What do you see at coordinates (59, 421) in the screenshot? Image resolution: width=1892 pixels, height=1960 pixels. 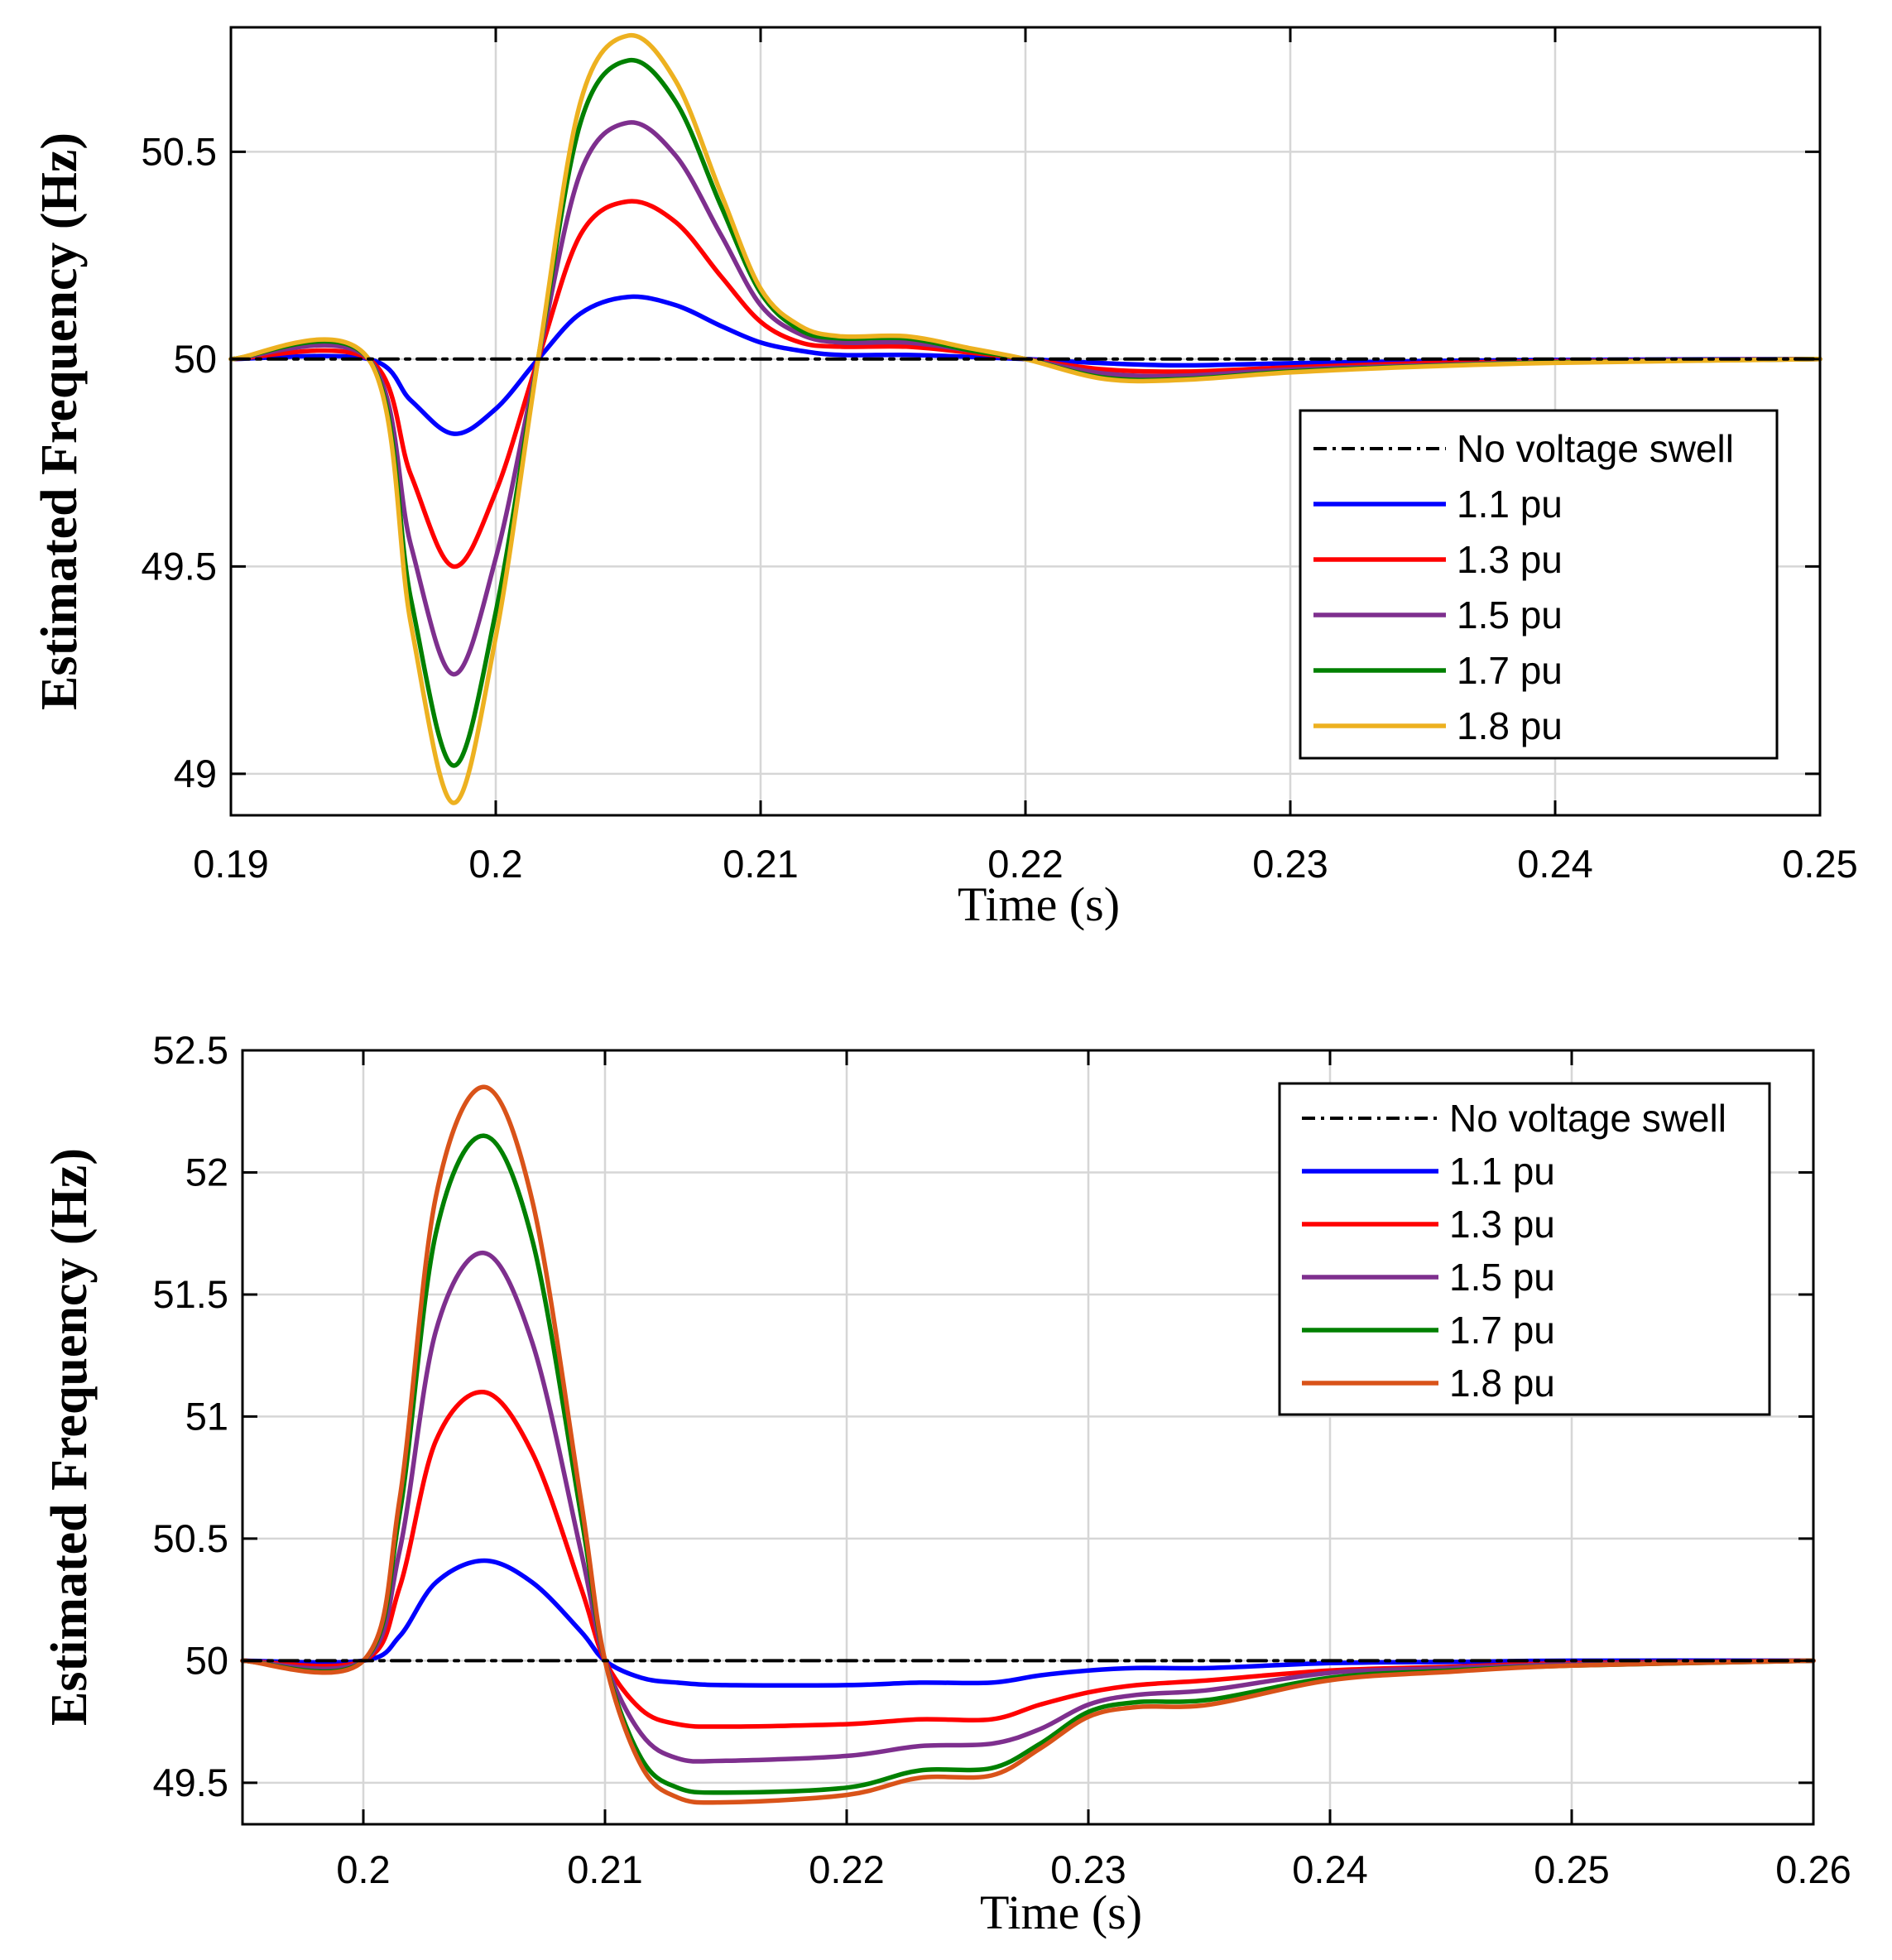 I see `y-axis-label-top: Estimated Frequency (Hz)` at bounding box center [59, 421].